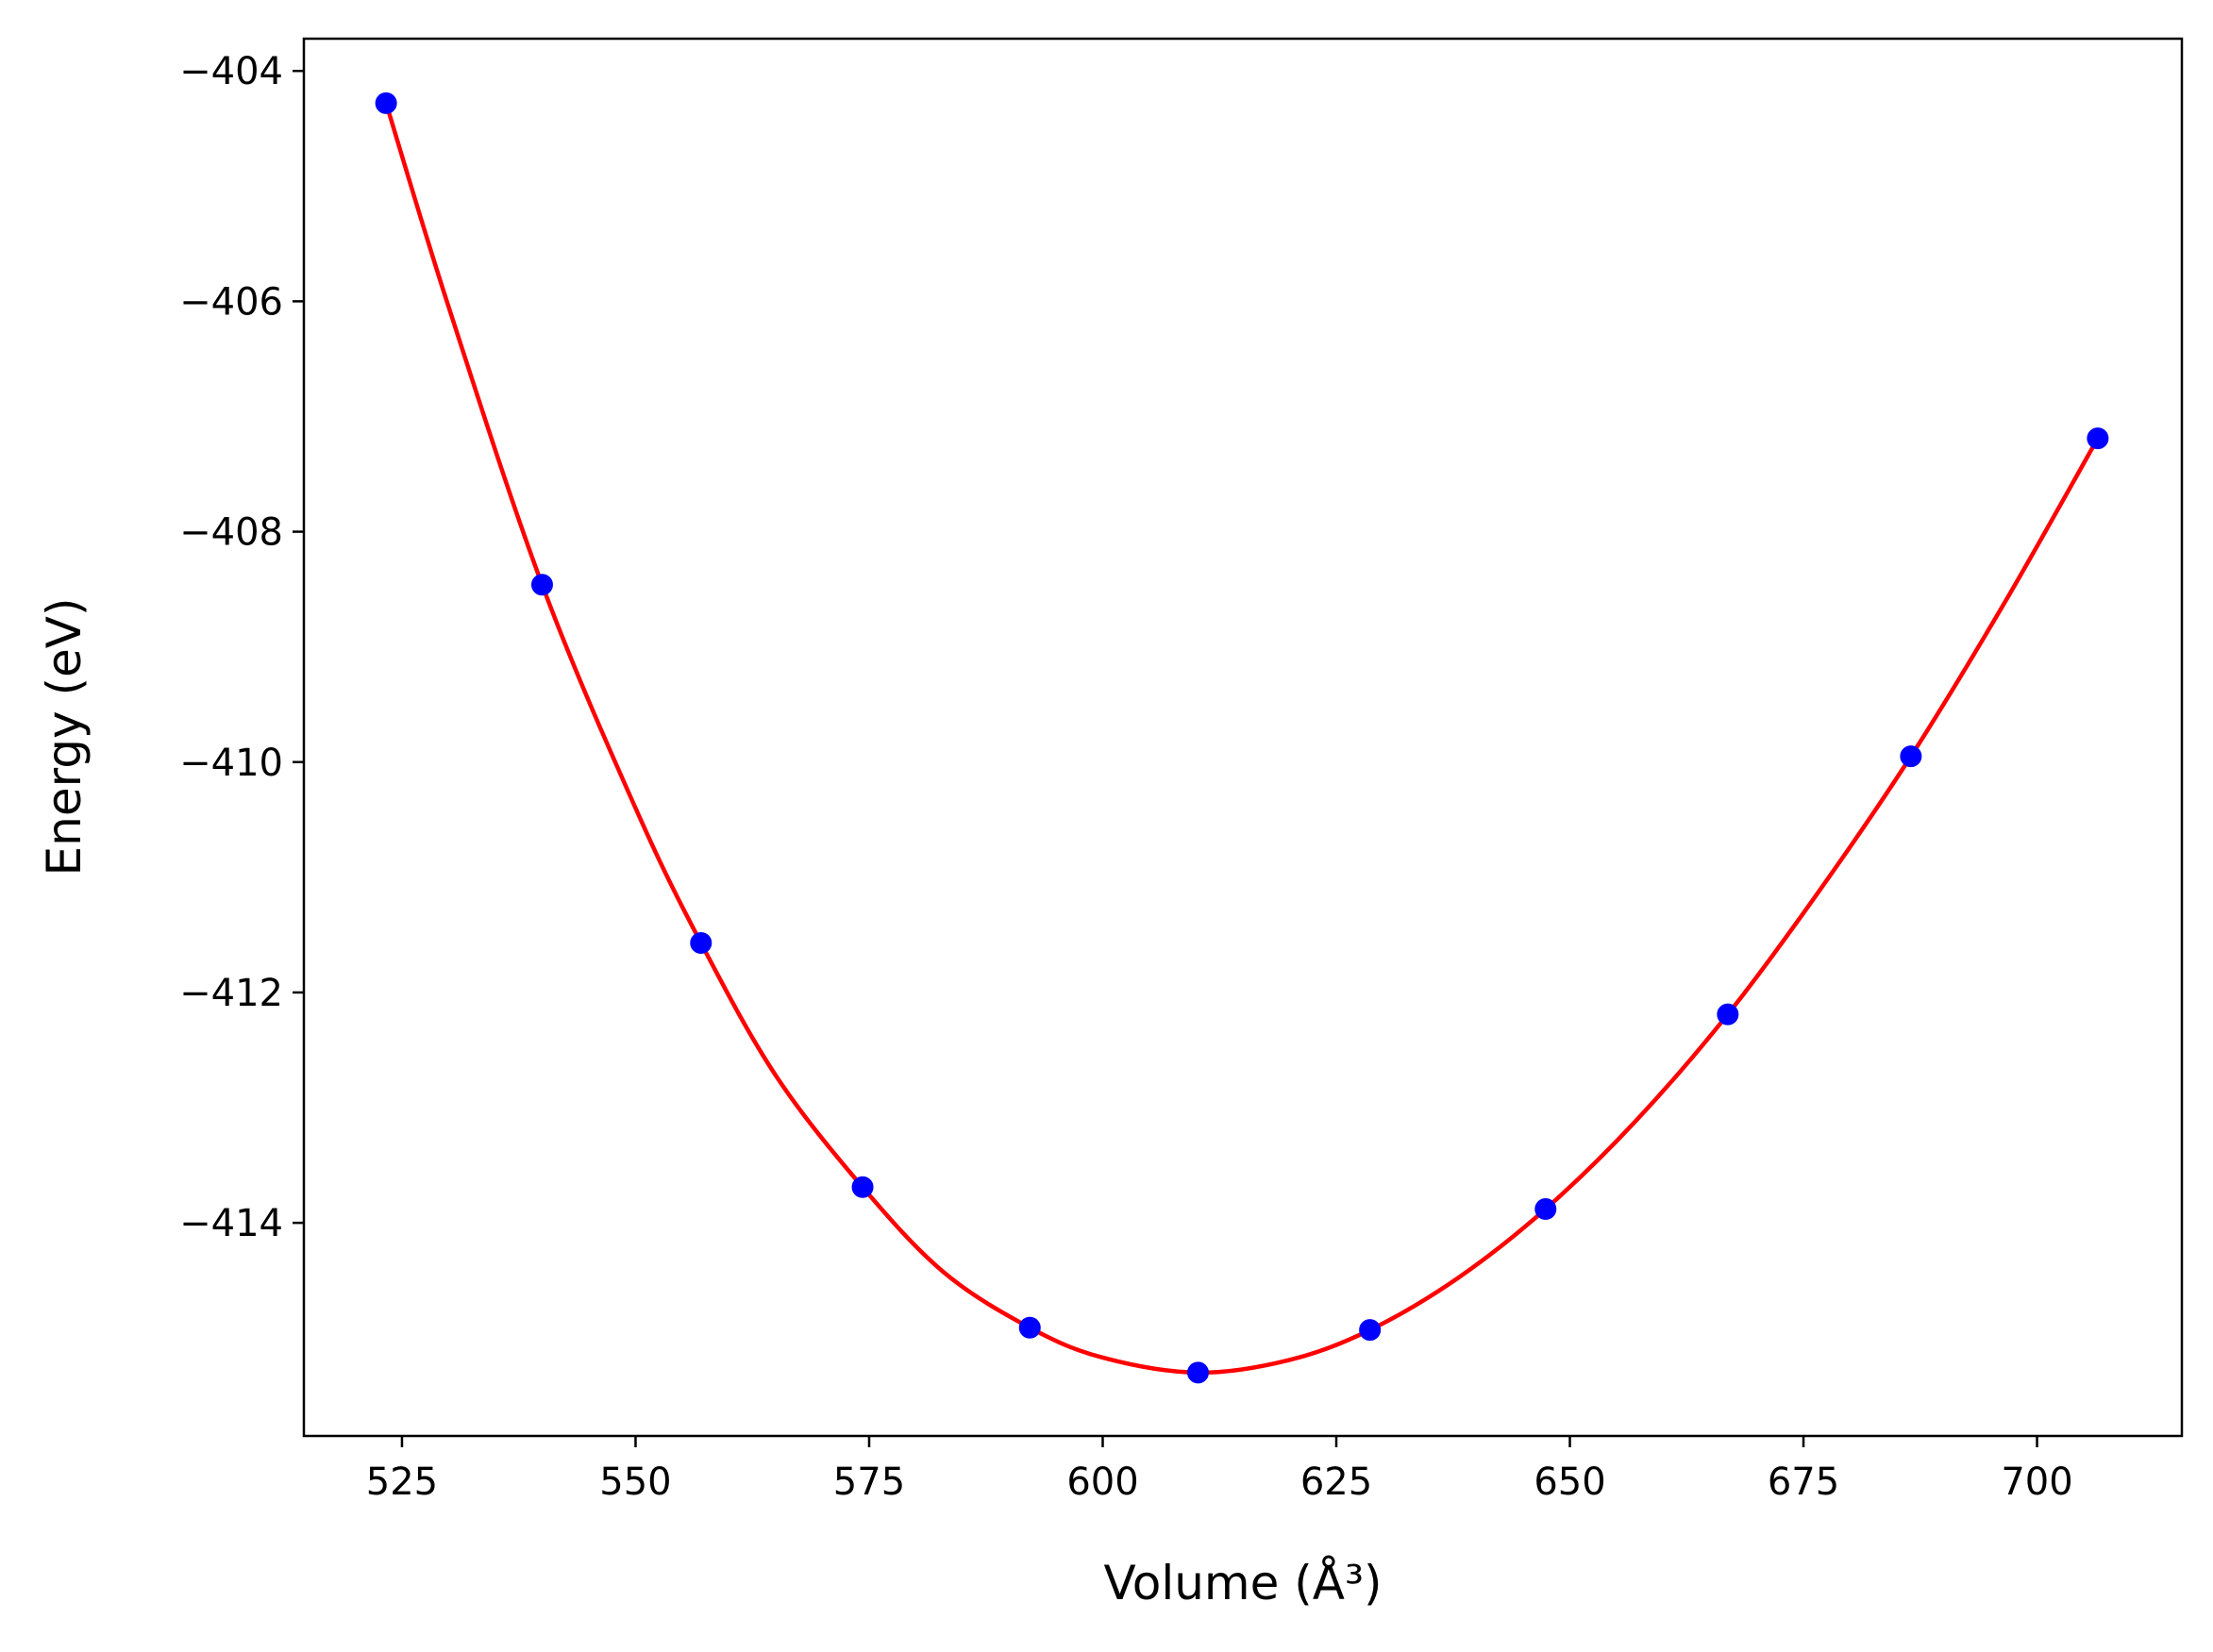 The height and width of the screenshot is (1652, 2213). Describe the element at coordinates (1336, 1482) in the screenshot. I see `x-tick-label: 625` at that location.